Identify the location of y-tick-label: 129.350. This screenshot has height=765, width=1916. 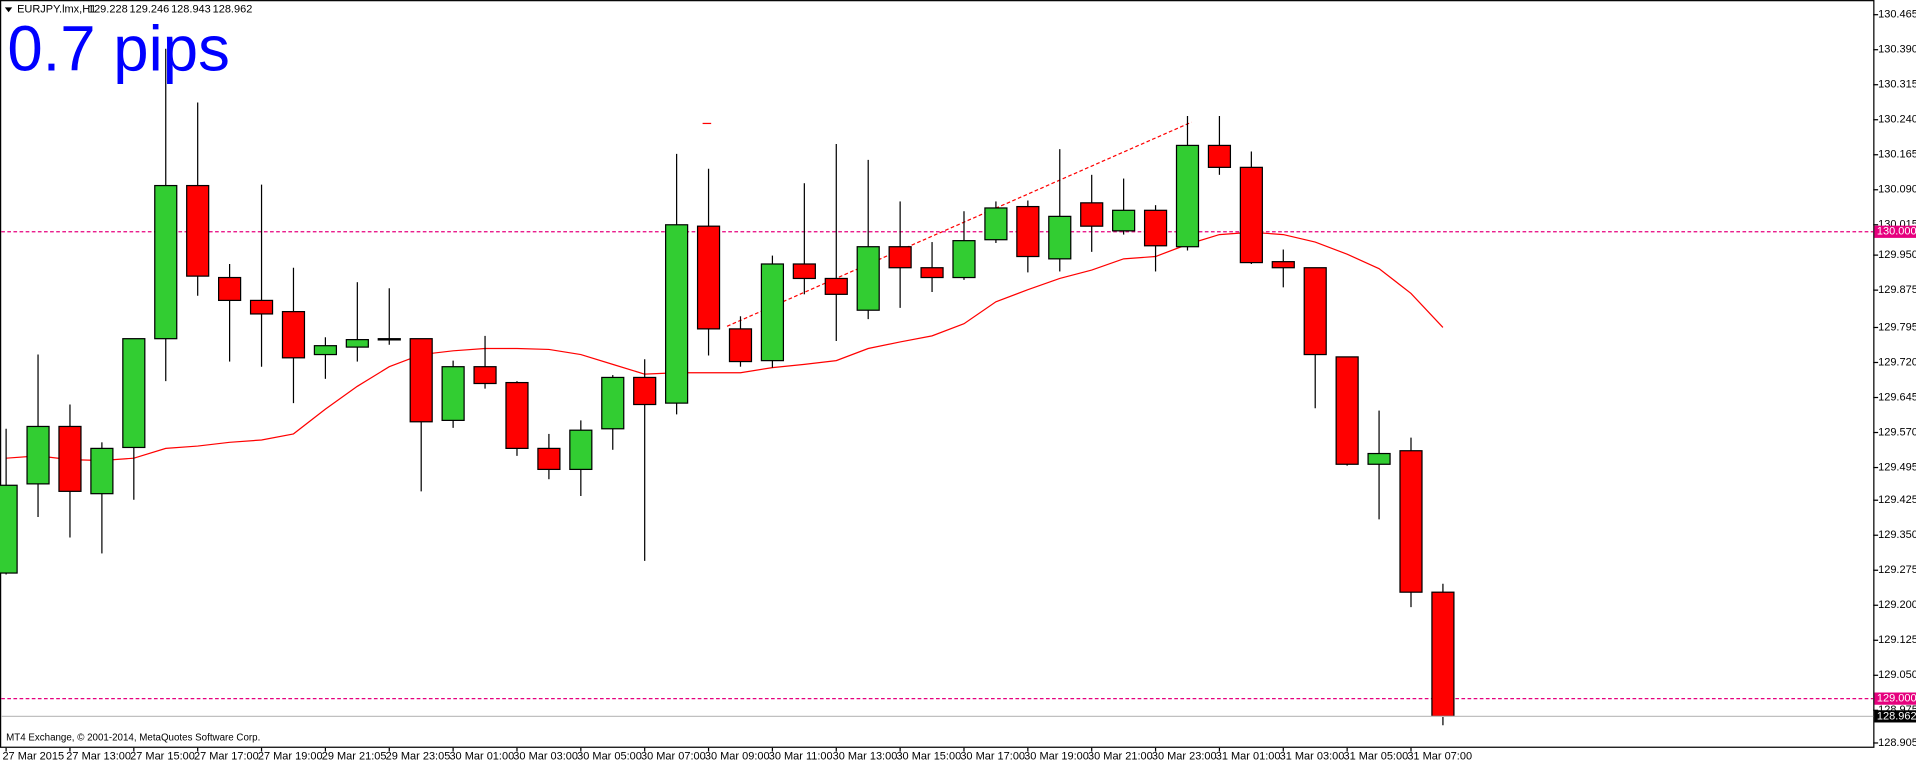
(1897, 535).